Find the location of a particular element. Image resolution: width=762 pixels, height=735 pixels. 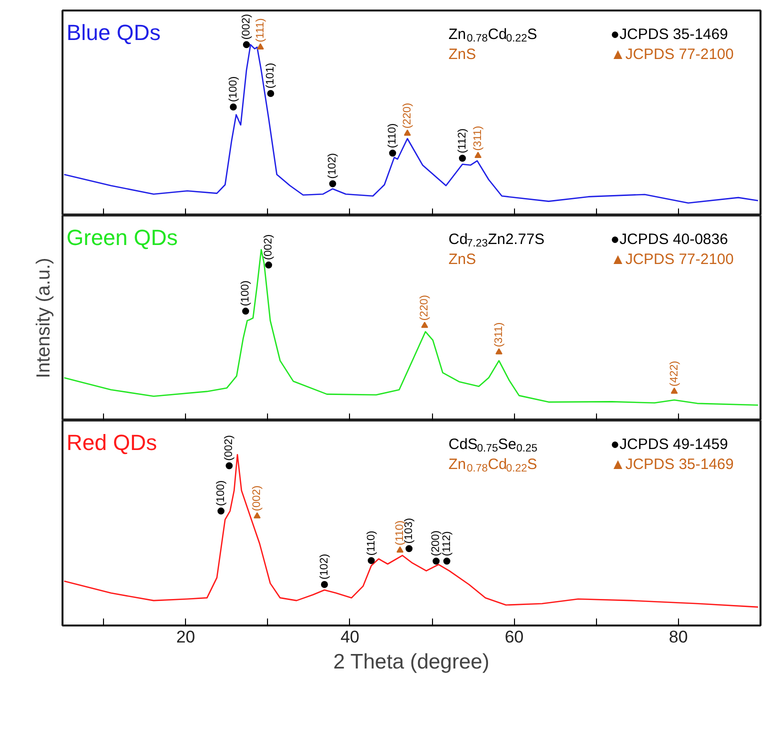

annotation: (101) is located at coordinates (270, 75).